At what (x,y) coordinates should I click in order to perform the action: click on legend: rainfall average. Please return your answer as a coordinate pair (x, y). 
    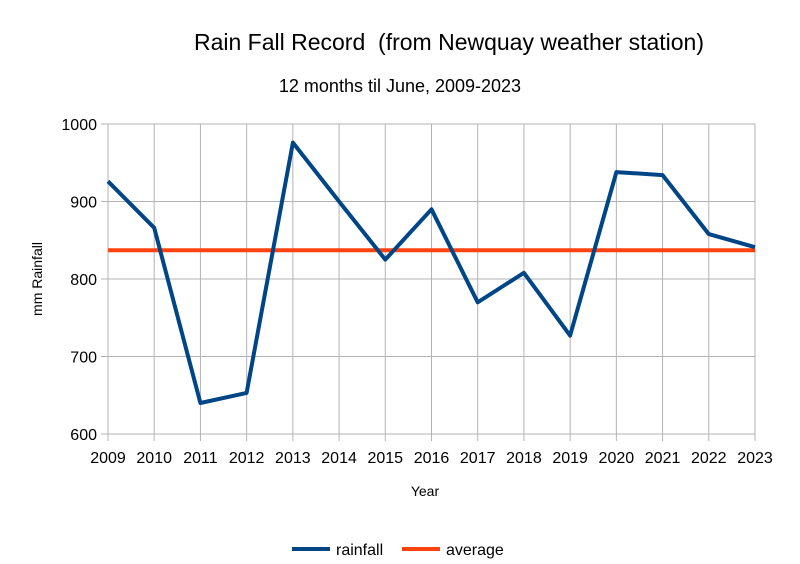
    Looking at the image, I should click on (398, 550).